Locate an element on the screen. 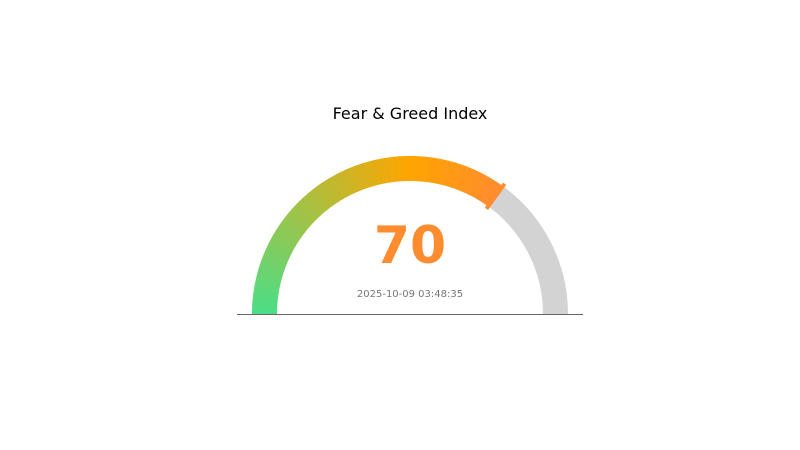 This screenshot has width=800, height=450. chart-title: Fear & Greed Index is located at coordinates (410, 113).